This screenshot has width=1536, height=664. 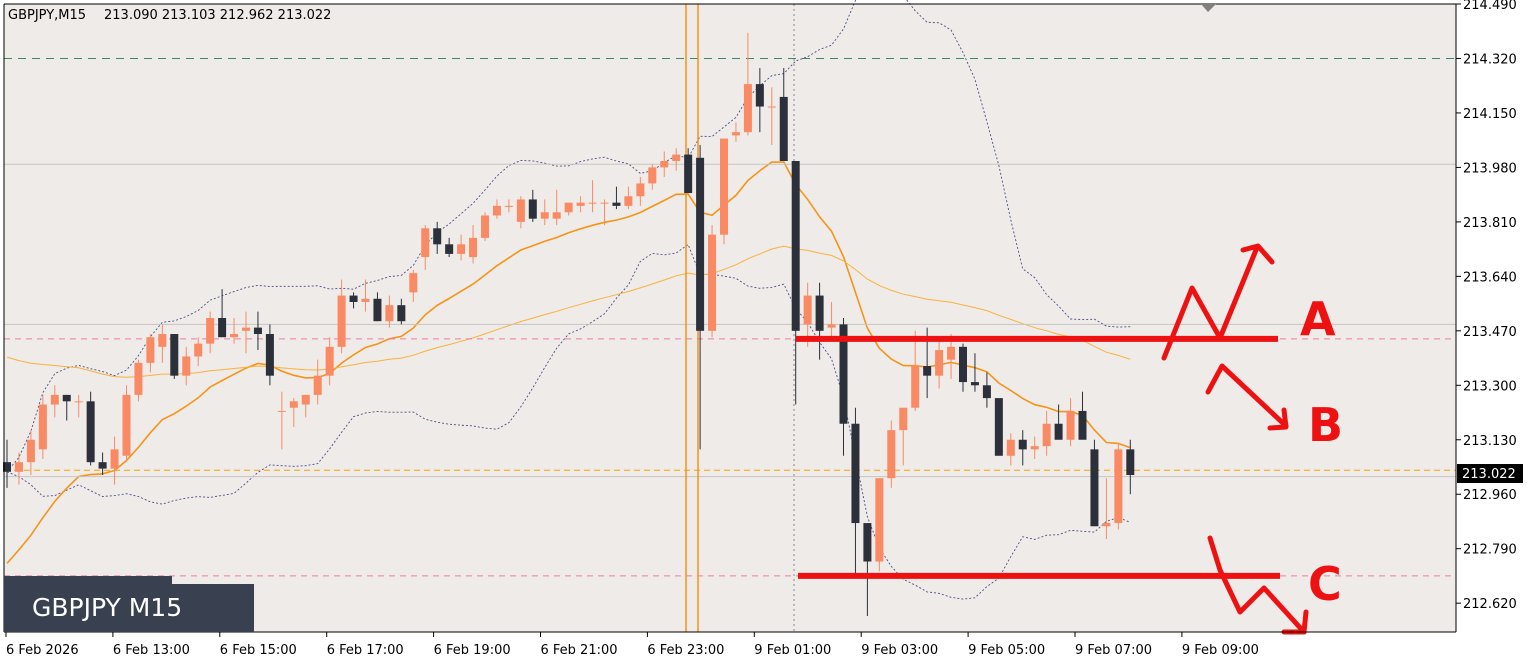 What do you see at coordinates (1257, 585) in the screenshot?
I see `arrow-c-path` at bounding box center [1257, 585].